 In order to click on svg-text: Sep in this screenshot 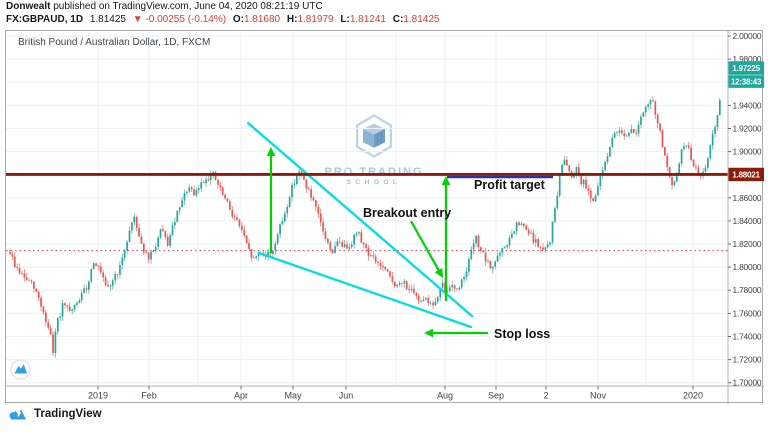, I will do `click(496, 396)`.